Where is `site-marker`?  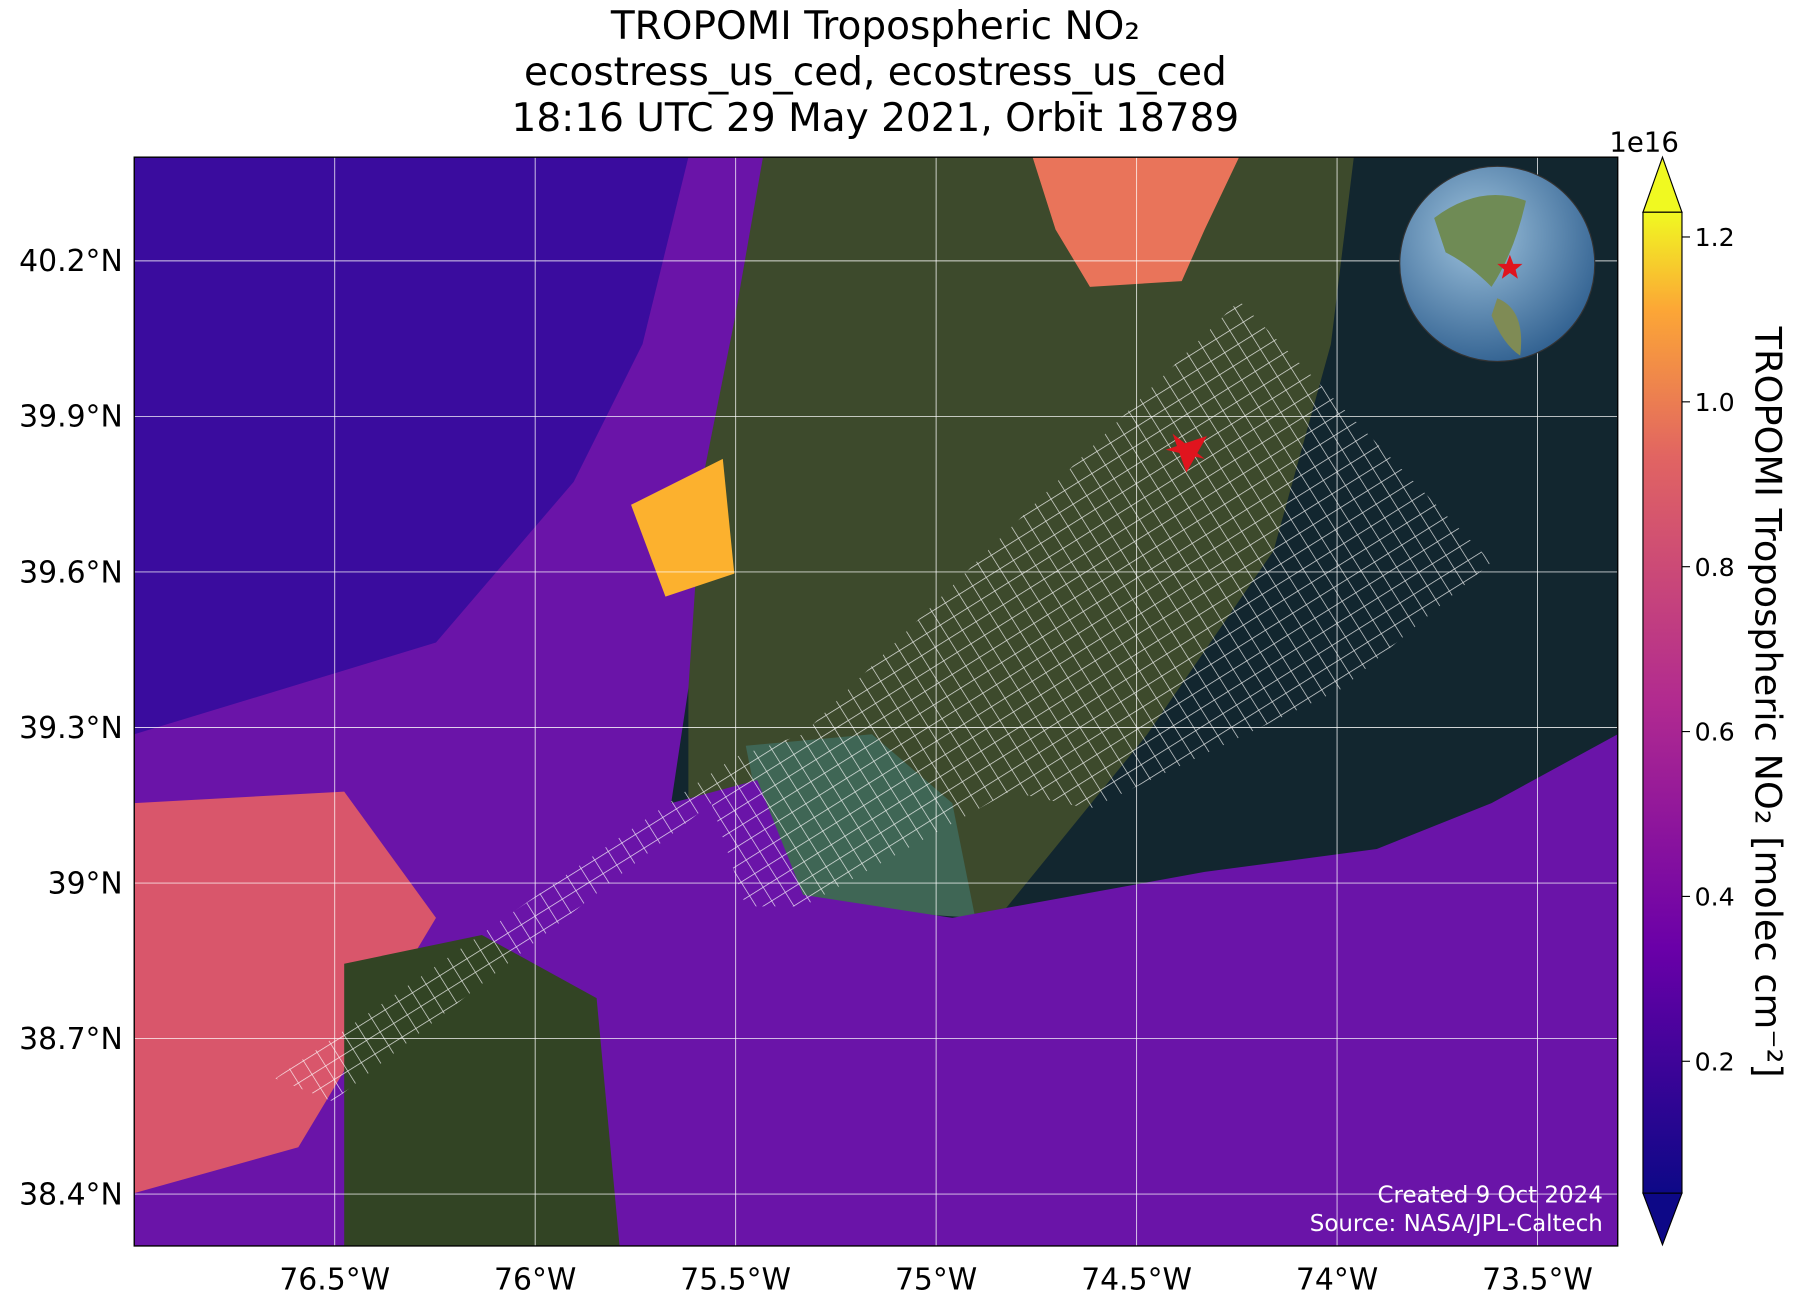 site-marker is located at coordinates (1186, 453).